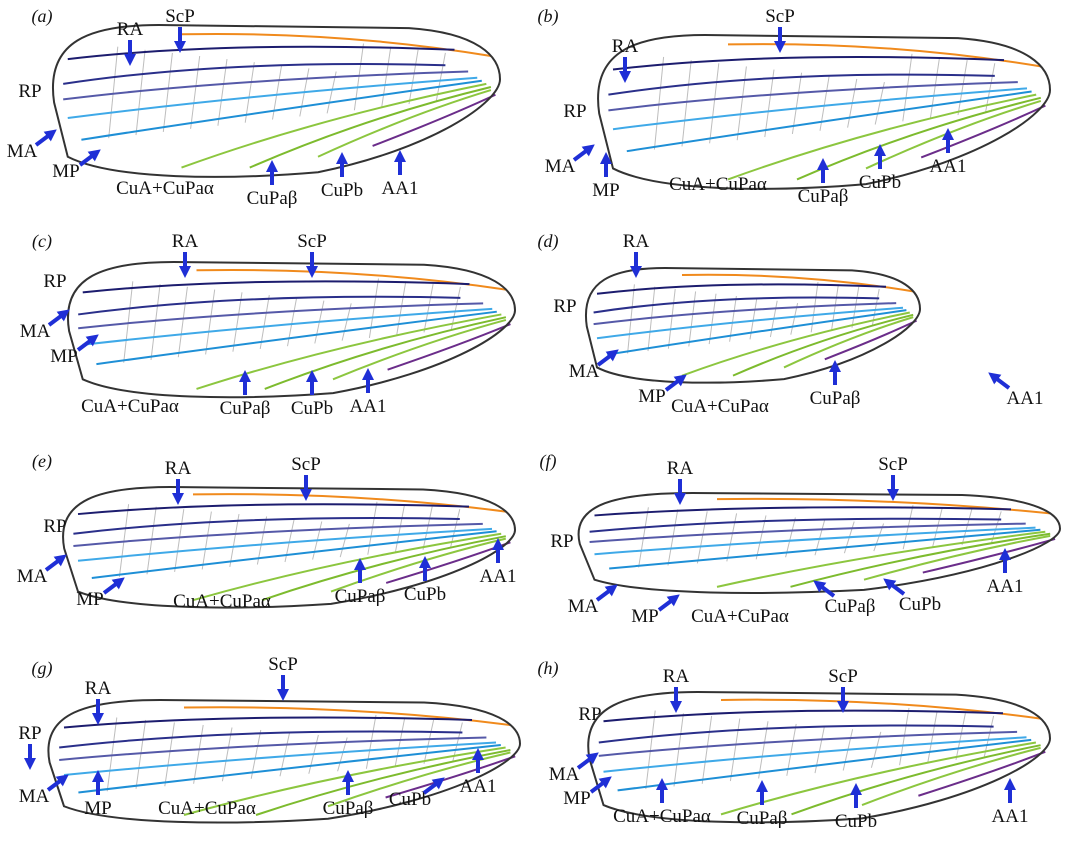 The height and width of the screenshot is (857, 1067). Describe the element at coordinates (880, 182) in the screenshot. I see `vein-label: CuPb` at that location.